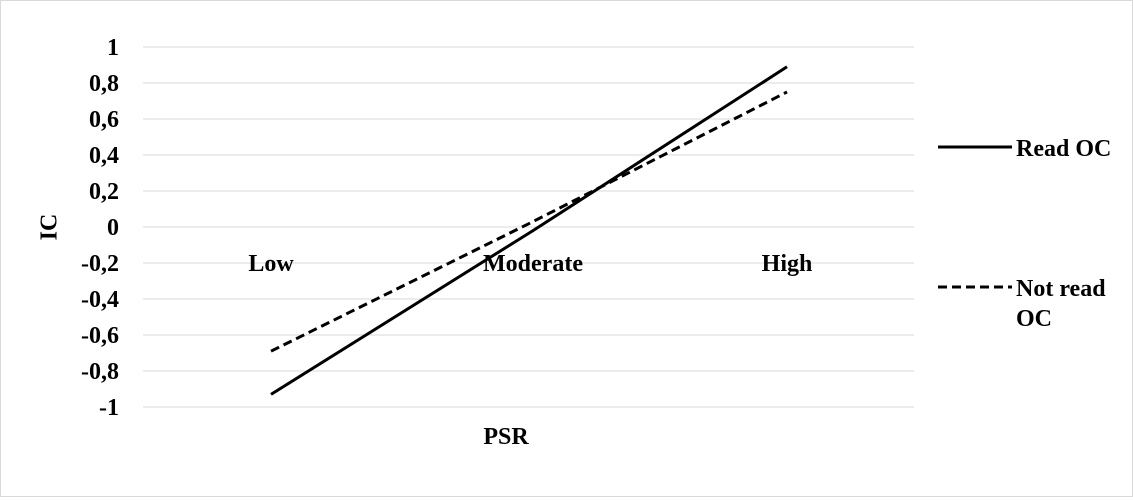 Image resolution: width=1133 pixels, height=501 pixels. I want to click on y-tick-label: -0,2, so click(100, 264).